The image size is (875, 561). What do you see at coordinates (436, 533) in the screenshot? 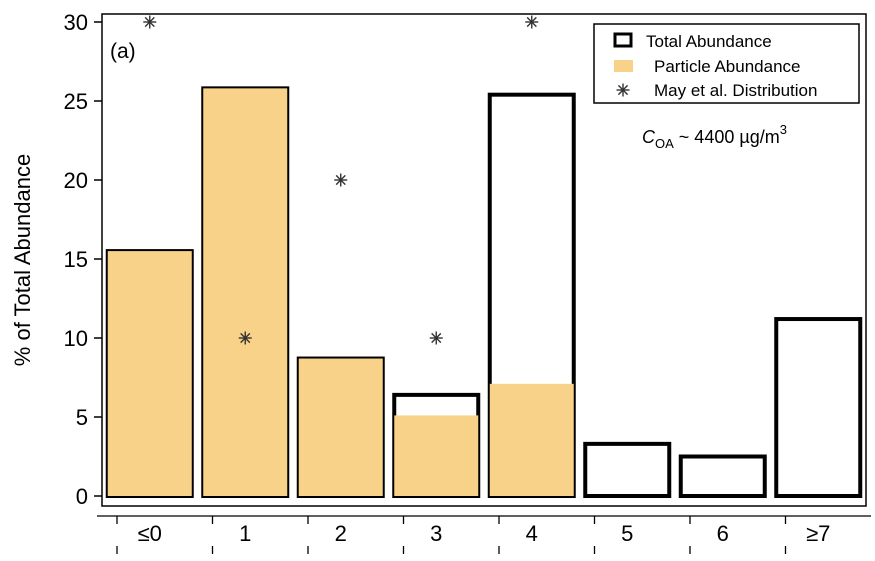
I see `x-tick-label: 3` at bounding box center [436, 533].